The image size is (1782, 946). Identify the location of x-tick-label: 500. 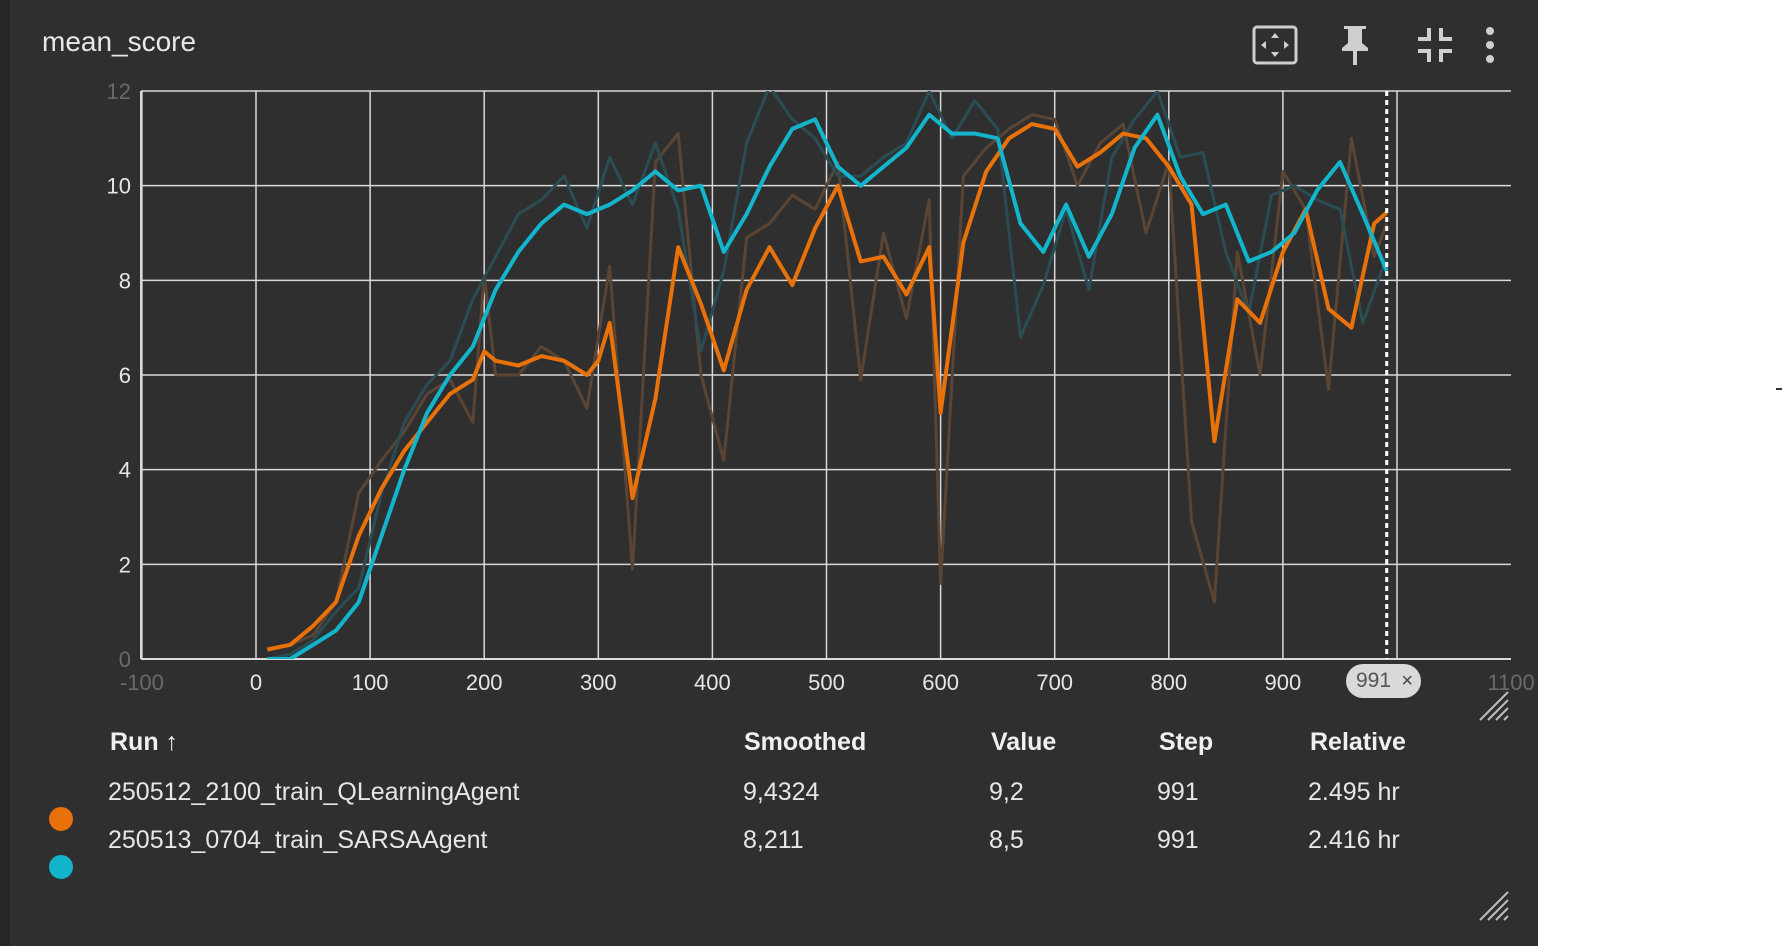
(826, 682).